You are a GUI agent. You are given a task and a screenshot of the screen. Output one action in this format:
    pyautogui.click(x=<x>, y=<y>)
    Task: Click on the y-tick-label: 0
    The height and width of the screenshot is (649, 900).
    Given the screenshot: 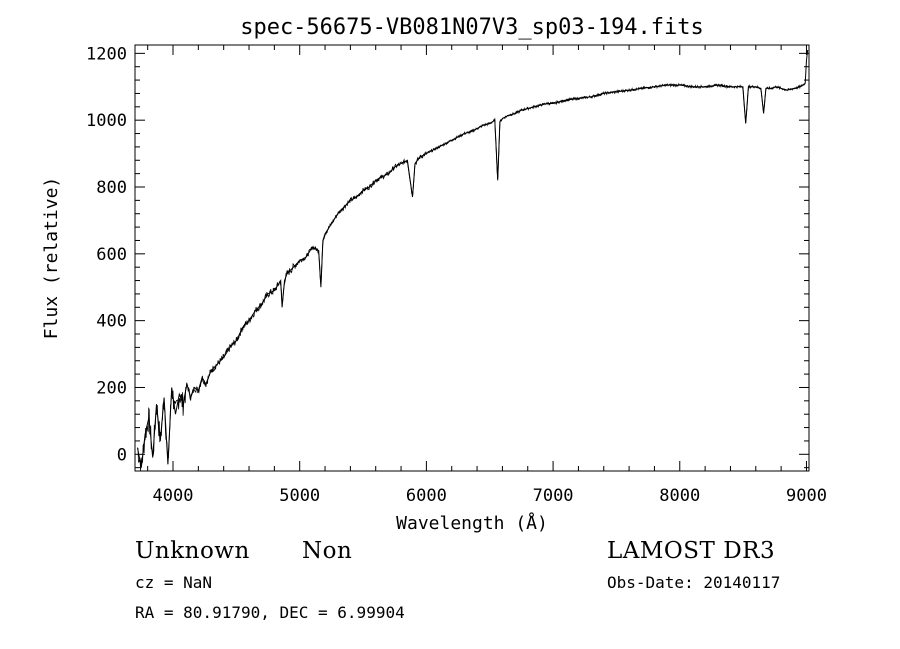 What is the action you would take?
    pyautogui.click(x=122, y=455)
    